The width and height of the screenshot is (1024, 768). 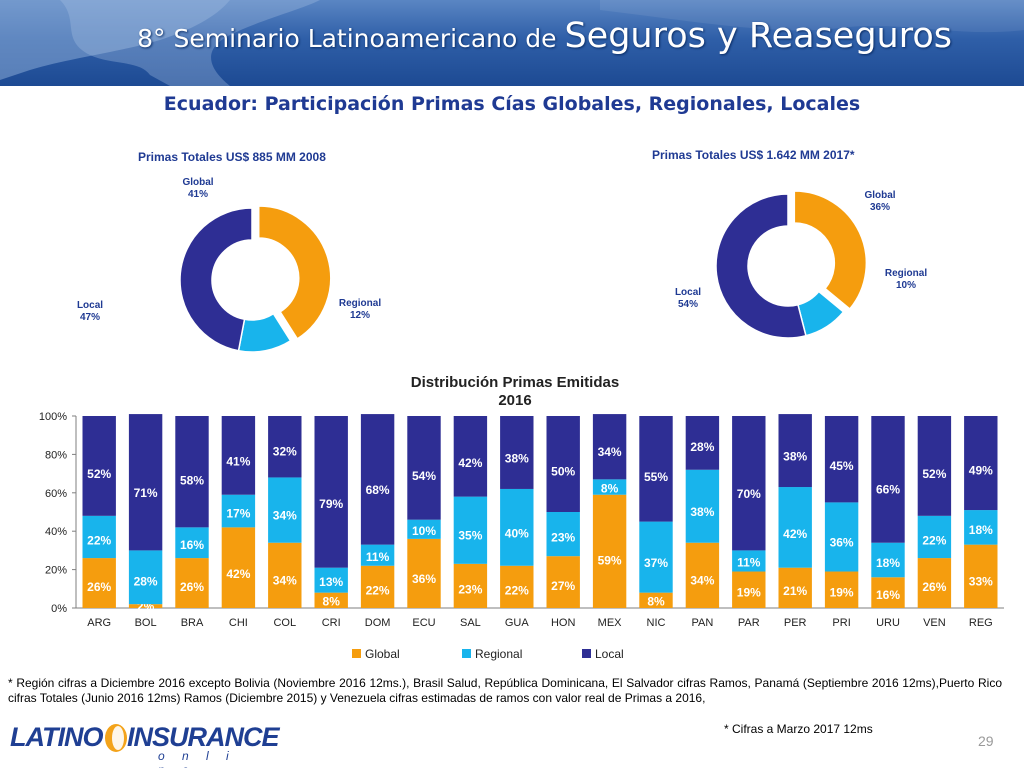 I want to click on x-tick-label: VEN, so click(x=934, y=623).